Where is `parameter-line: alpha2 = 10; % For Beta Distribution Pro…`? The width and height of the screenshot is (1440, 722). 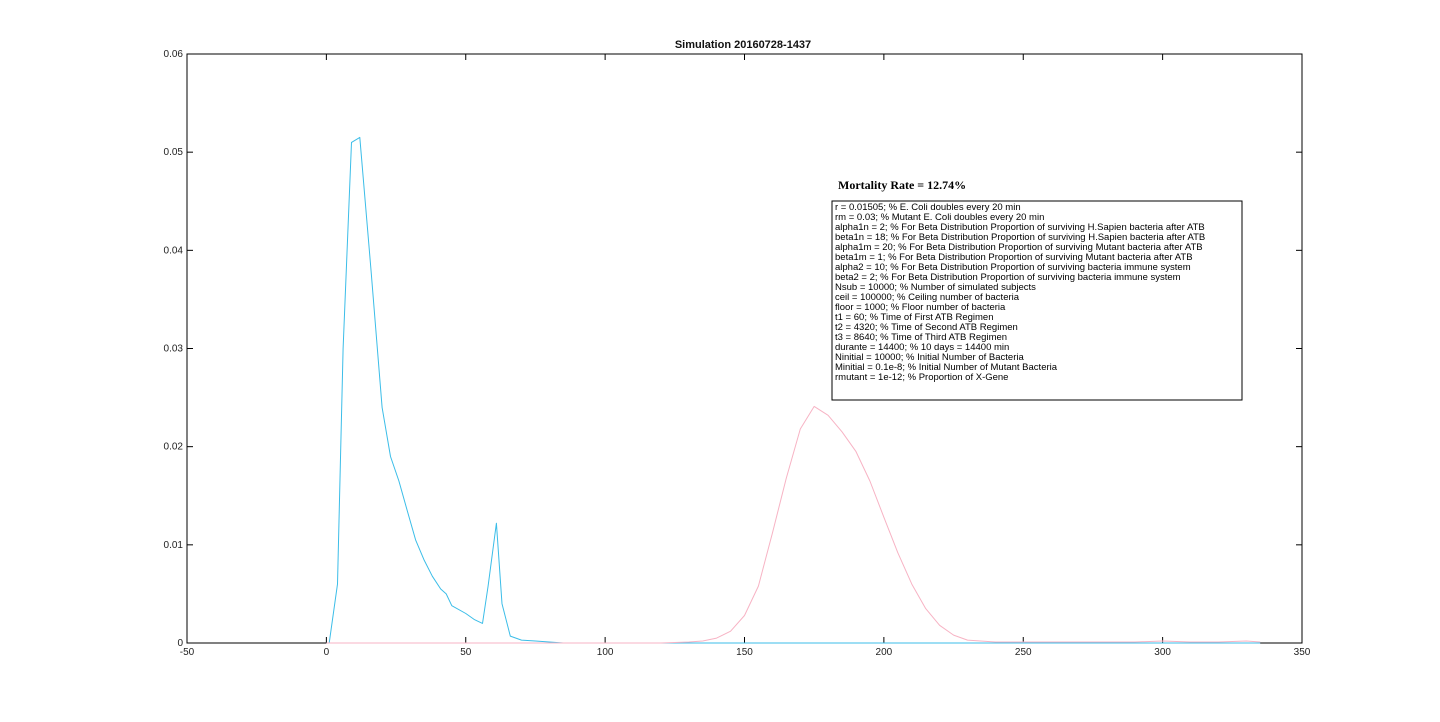
parameter-line: alpha2 = 10; % For Beta Distribution Pro… is located at coordinates (1013, 267).